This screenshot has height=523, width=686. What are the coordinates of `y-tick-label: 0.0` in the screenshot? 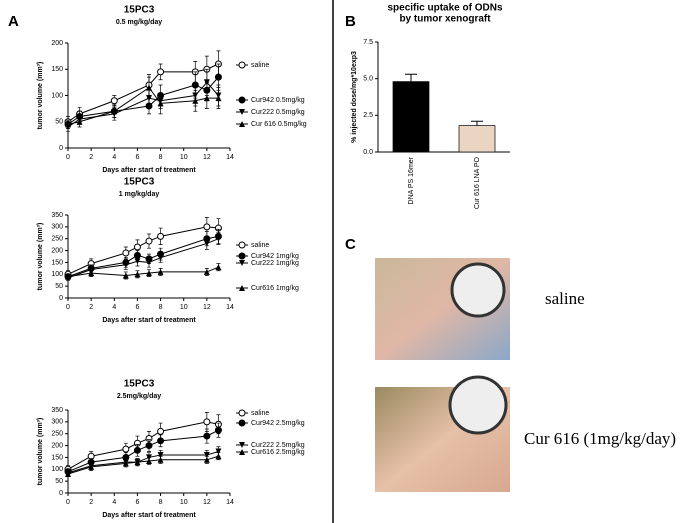 It's located at (368, 152).